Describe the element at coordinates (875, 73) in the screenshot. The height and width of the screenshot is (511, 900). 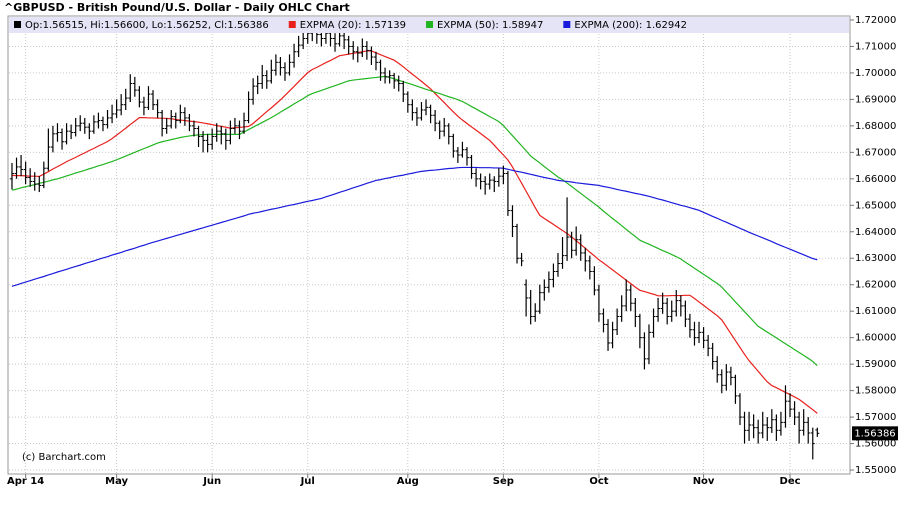
I see `y-tick-label: 1.70000` at that location.